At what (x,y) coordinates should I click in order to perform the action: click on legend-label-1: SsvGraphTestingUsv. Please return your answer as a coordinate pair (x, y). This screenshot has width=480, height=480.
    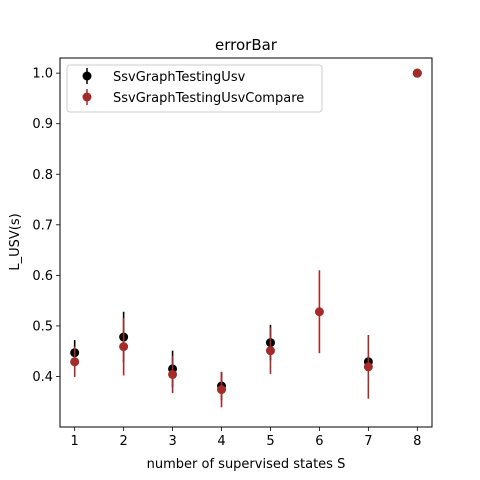
    Looking at the image, I should click on (179, 77).